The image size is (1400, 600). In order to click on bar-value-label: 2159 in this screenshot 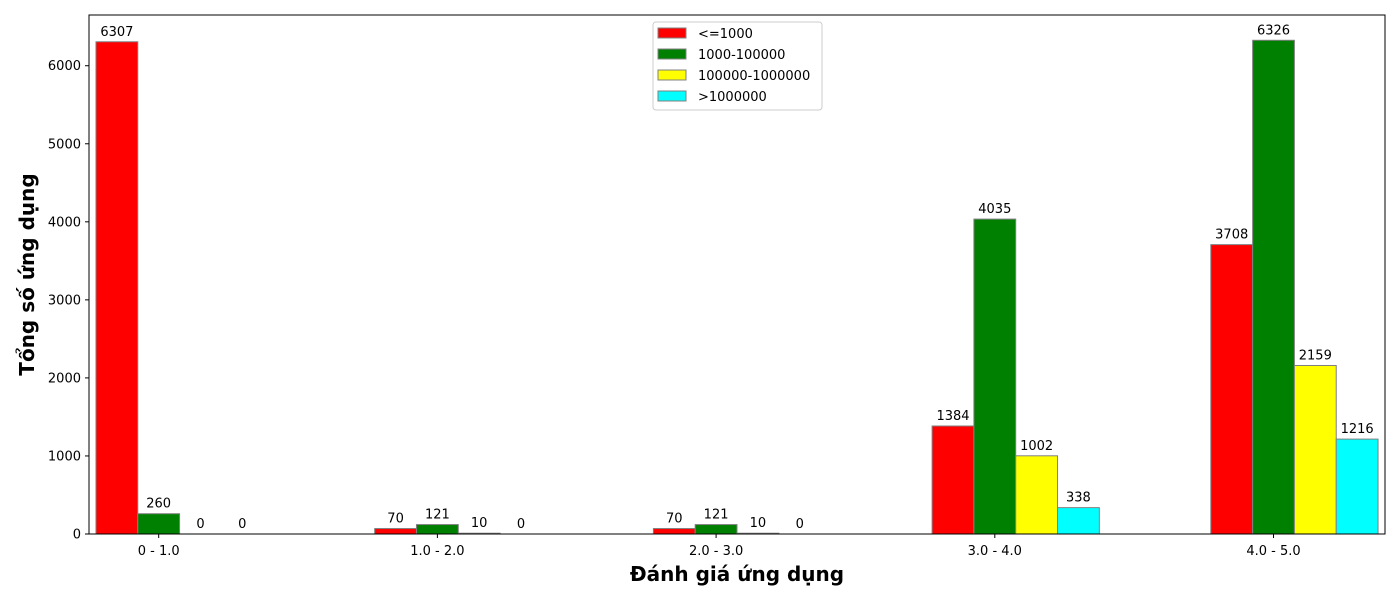, I will do `click(1315, 356)`.